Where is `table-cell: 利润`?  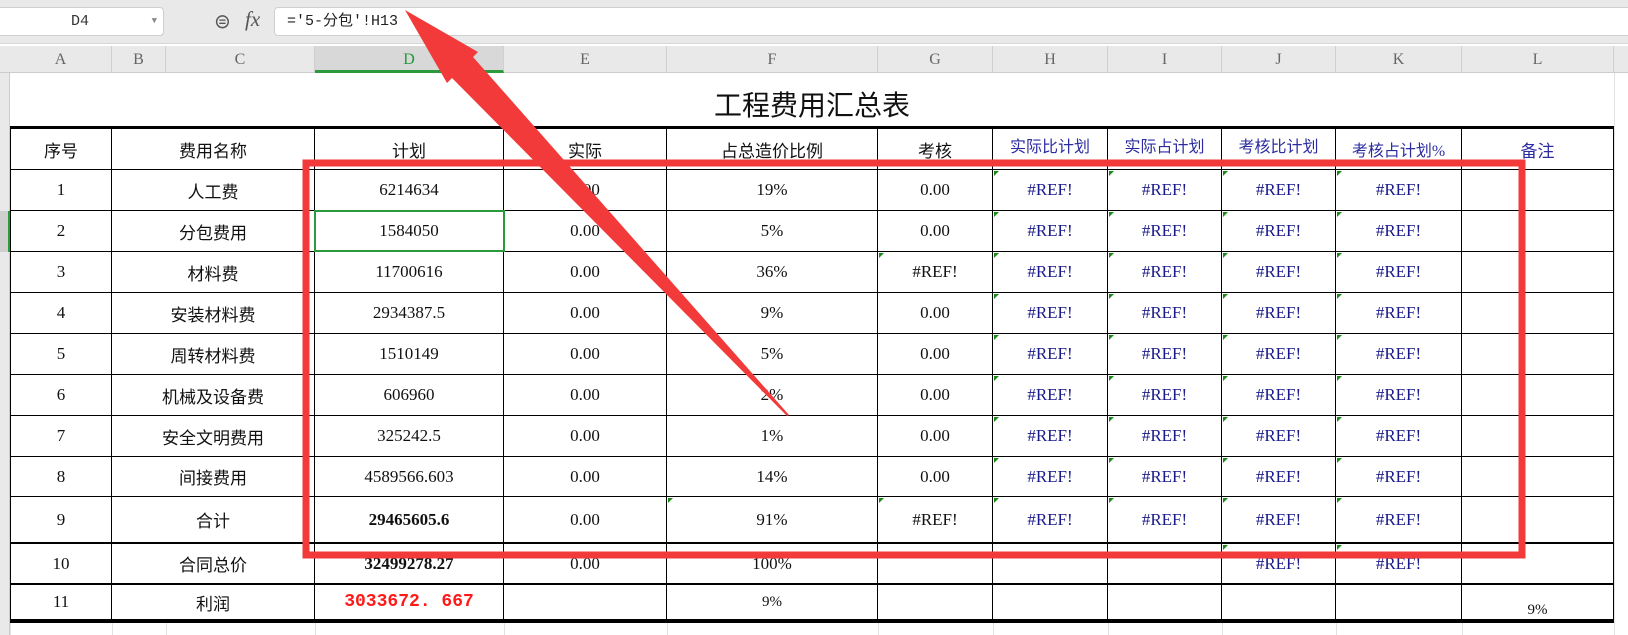 table-cell: 利润 is located at coordinates (213, 604).